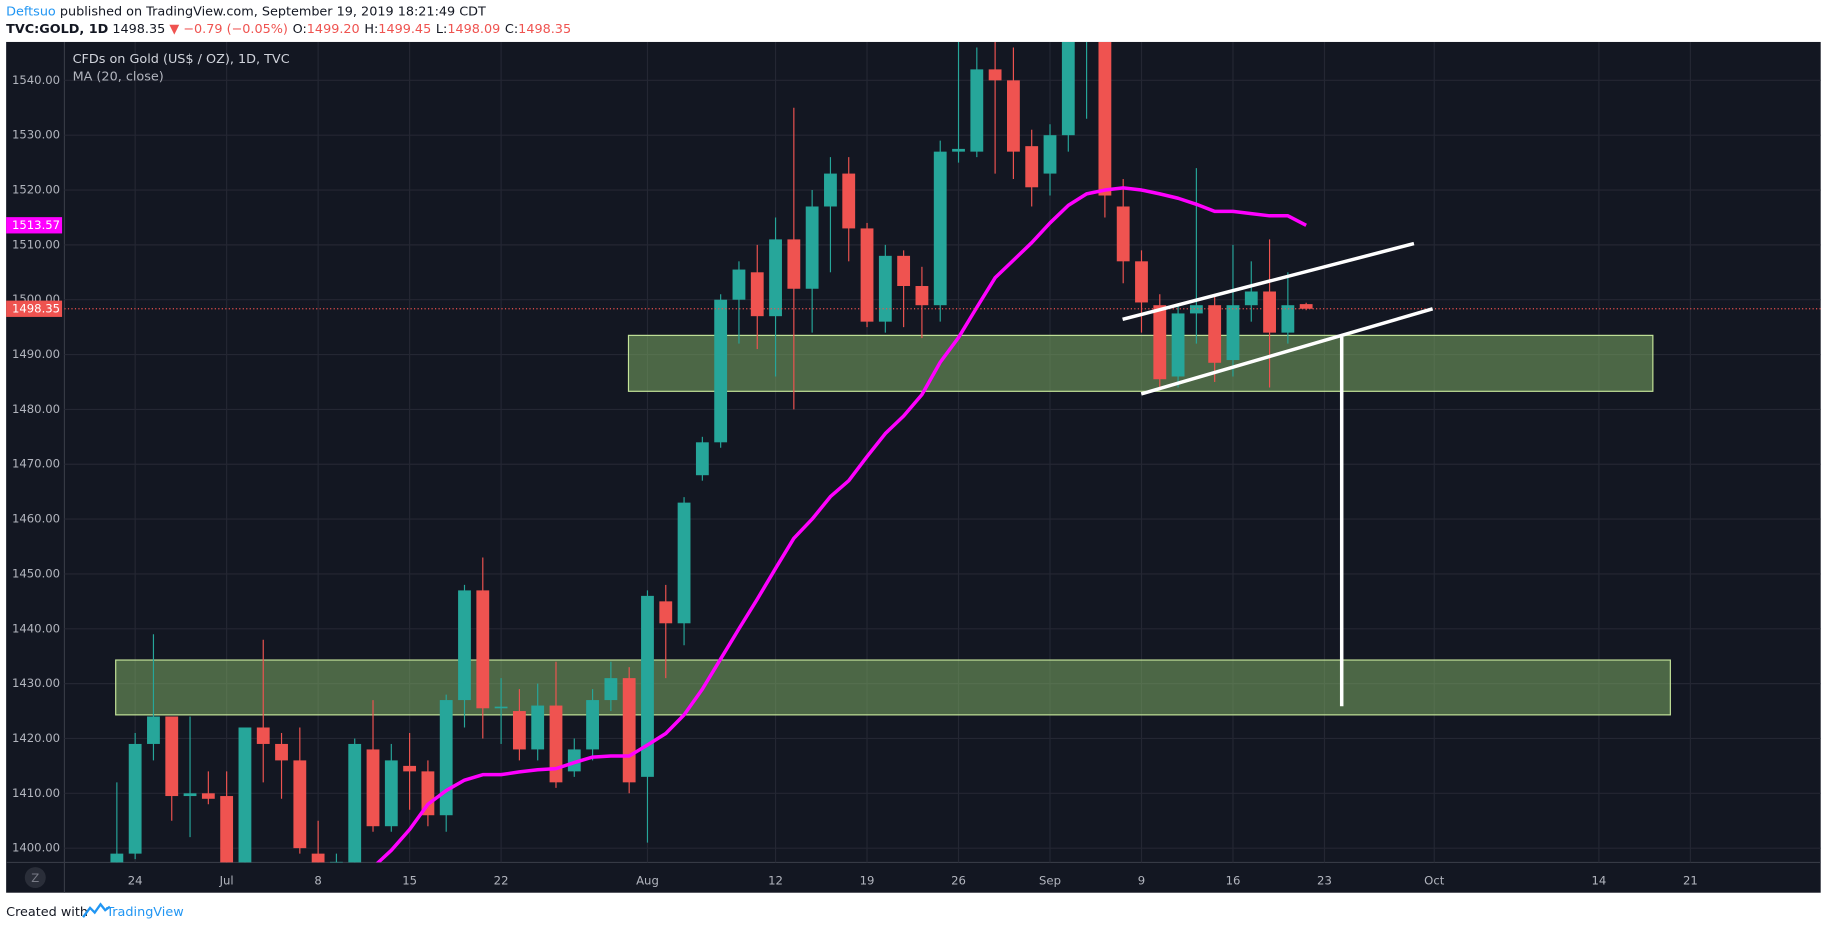 The image size is (1828, 930). What do you see at coordinates (441, 29) in the screenshot?
I see `ohlc-key: L:` at bounding box center [441, 29].